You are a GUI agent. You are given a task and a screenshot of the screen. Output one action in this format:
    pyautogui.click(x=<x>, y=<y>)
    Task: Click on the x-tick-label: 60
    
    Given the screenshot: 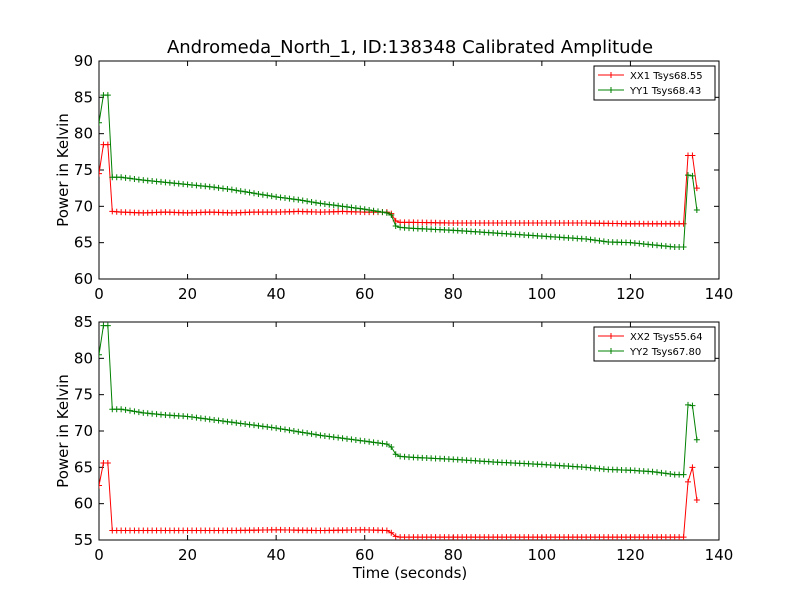 What is the action you would take?
    pyautogui.click(x=364, y=555)
    